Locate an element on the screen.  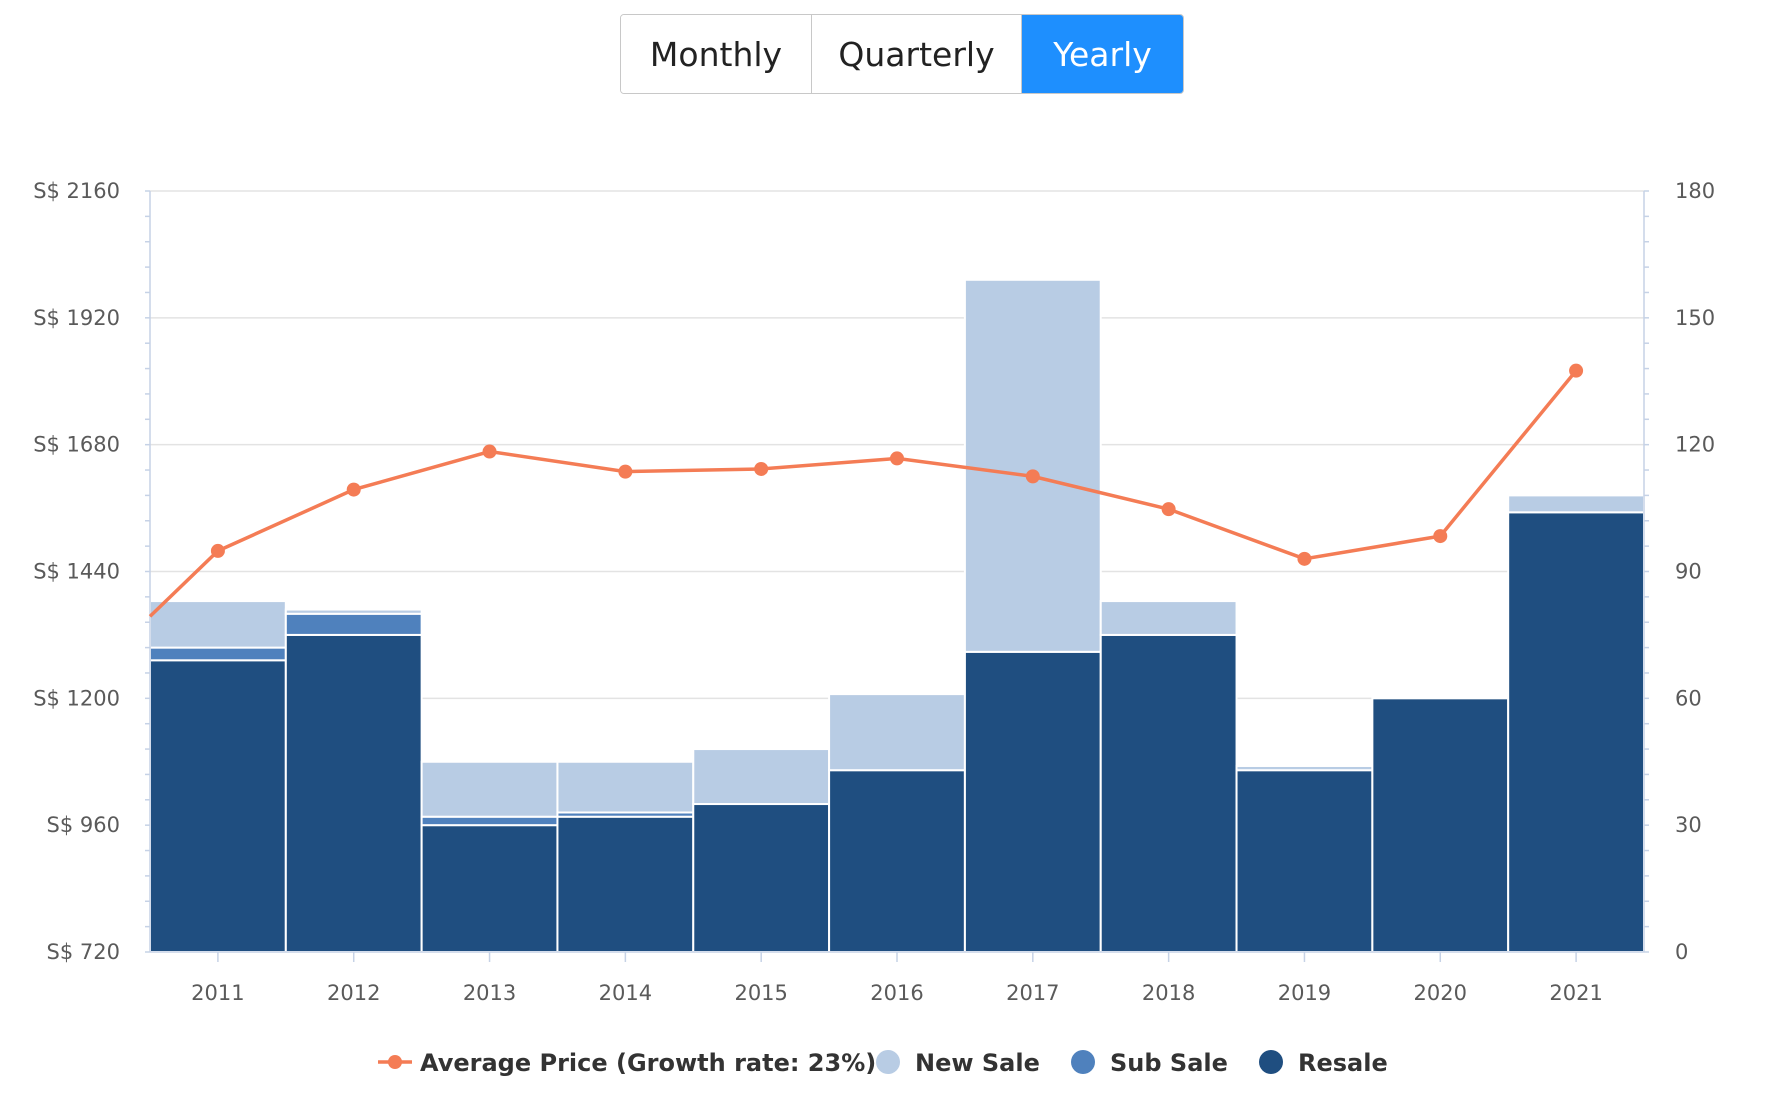
legend-point-marker is located at coordinates (395, 1062).